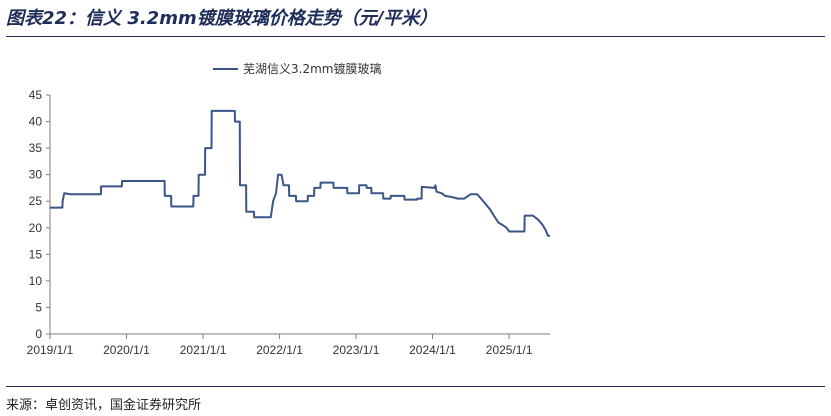 This screenshot has height=416, width=831. Describe the element at coordinates (432, 350) in the screenshot. I see `x-tick-label: 2024/1/1` at that location.